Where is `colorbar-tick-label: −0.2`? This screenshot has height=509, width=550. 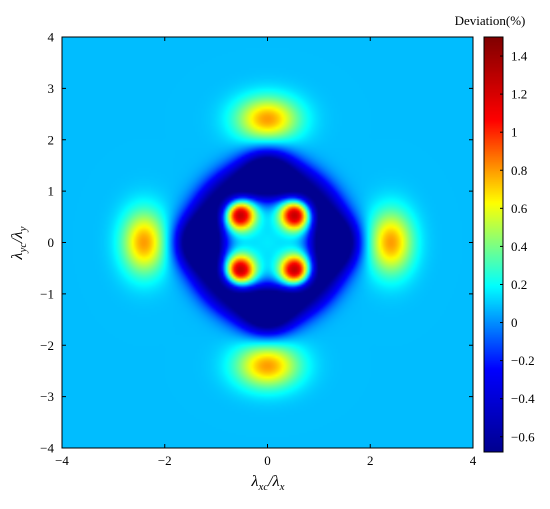
colorbar-tick-label: −0.2 is located at coordinates (523, 360).